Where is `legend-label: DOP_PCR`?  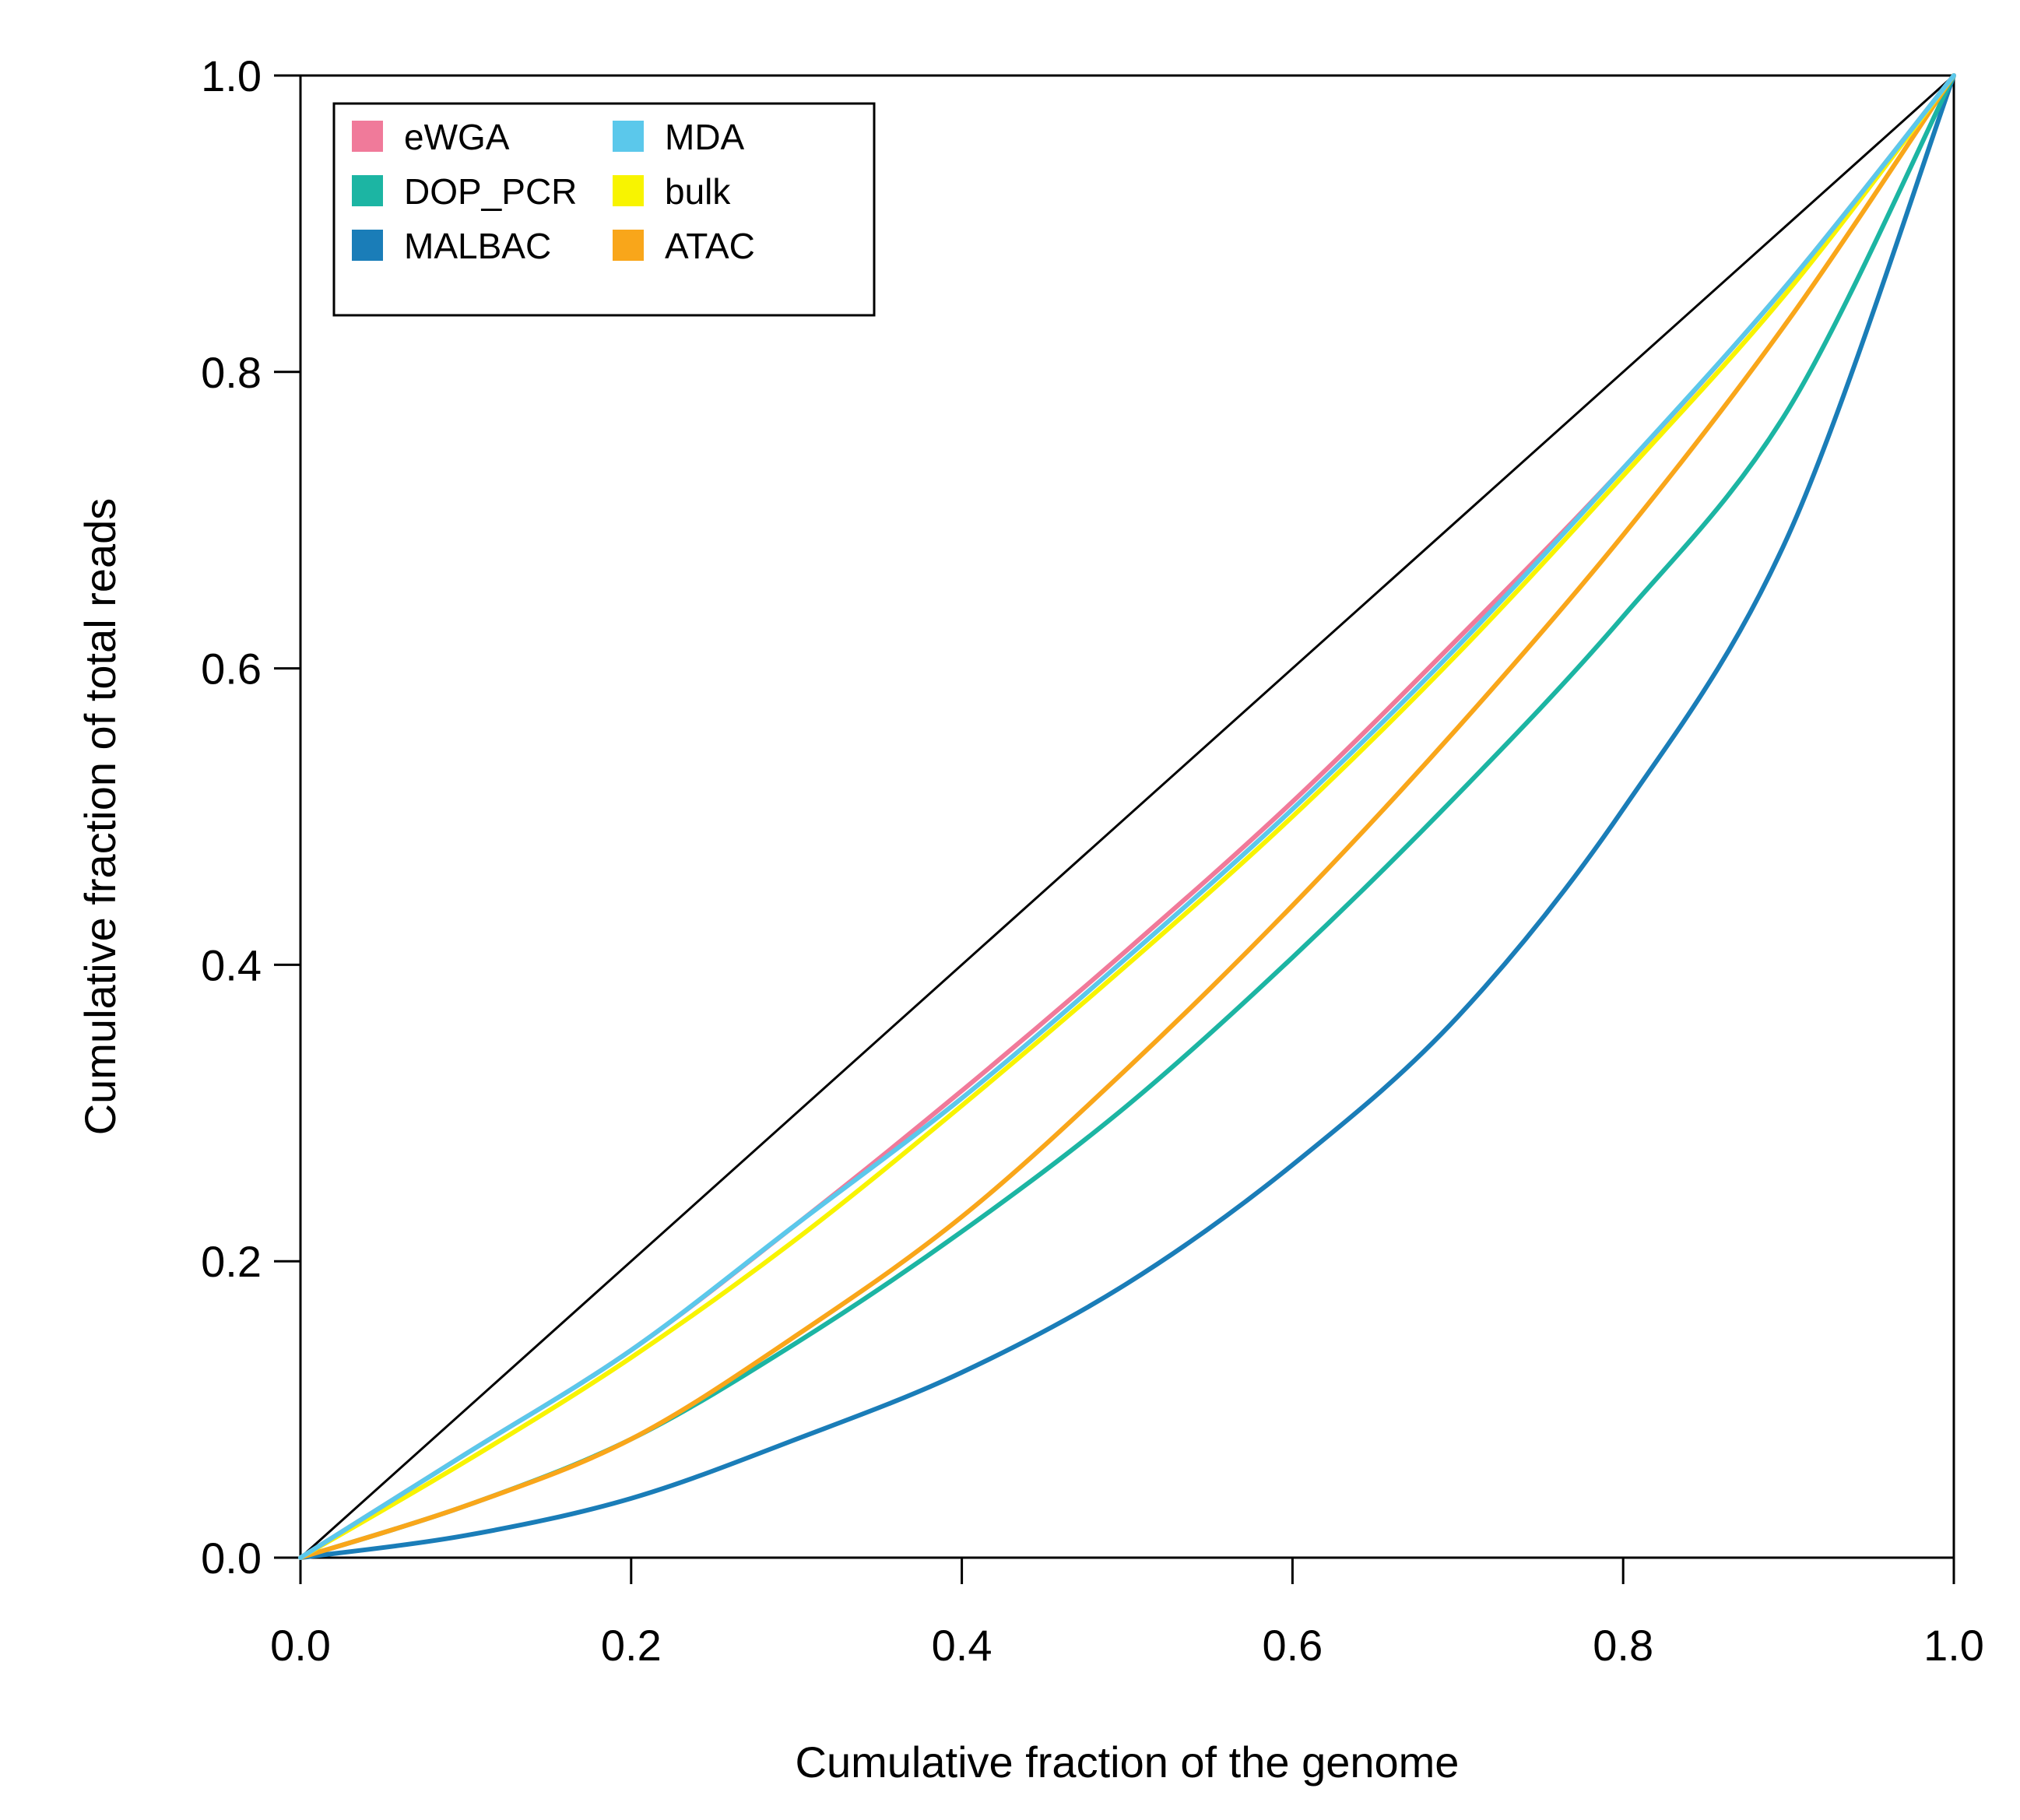 legend-label: DOP_PCR is located at coordinates (490, 192).